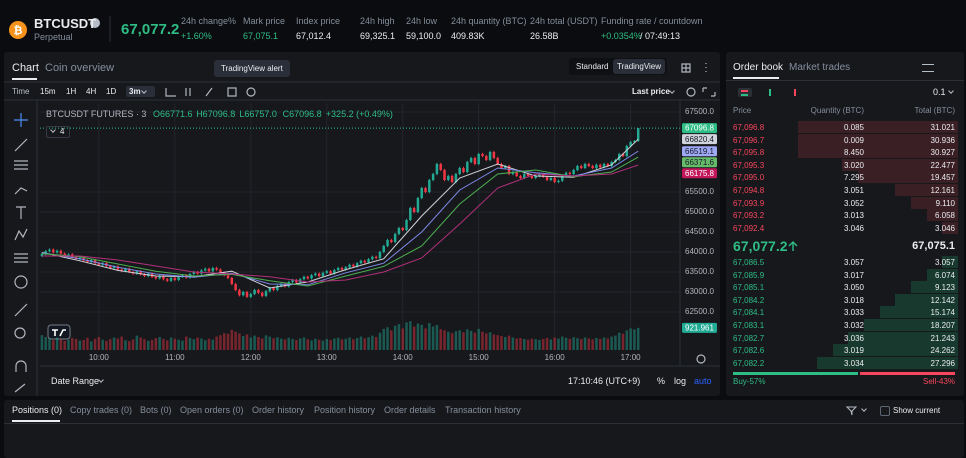 This screenshot has width=966, height=458. What do you see at coordinates (209, 21) in the screenshot?
I see `stat-label: 24h change%` at bounding box center [209, 21].